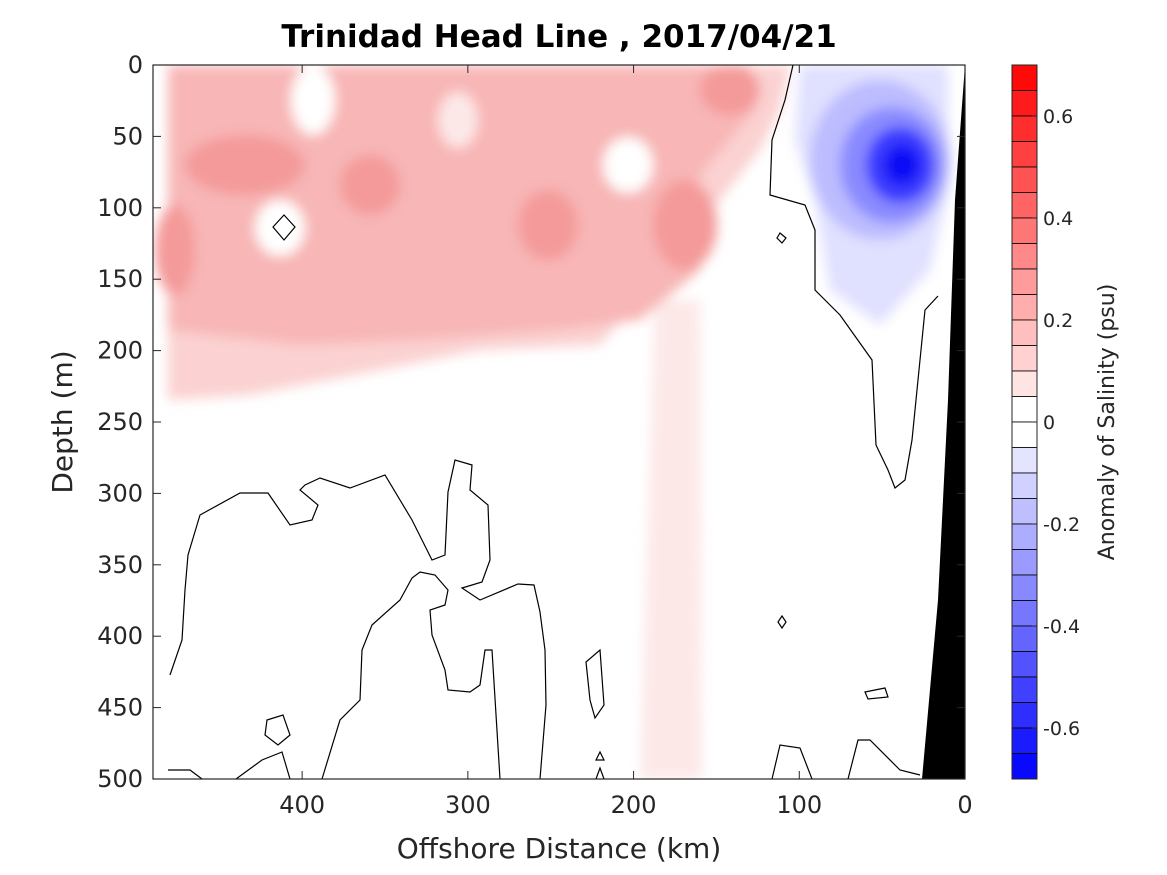 This screenshot has width=1167, height=875. Describe the element at coordinates (245, 165) in the screenshot. I see `positive-anomaly-core-a` at that location.